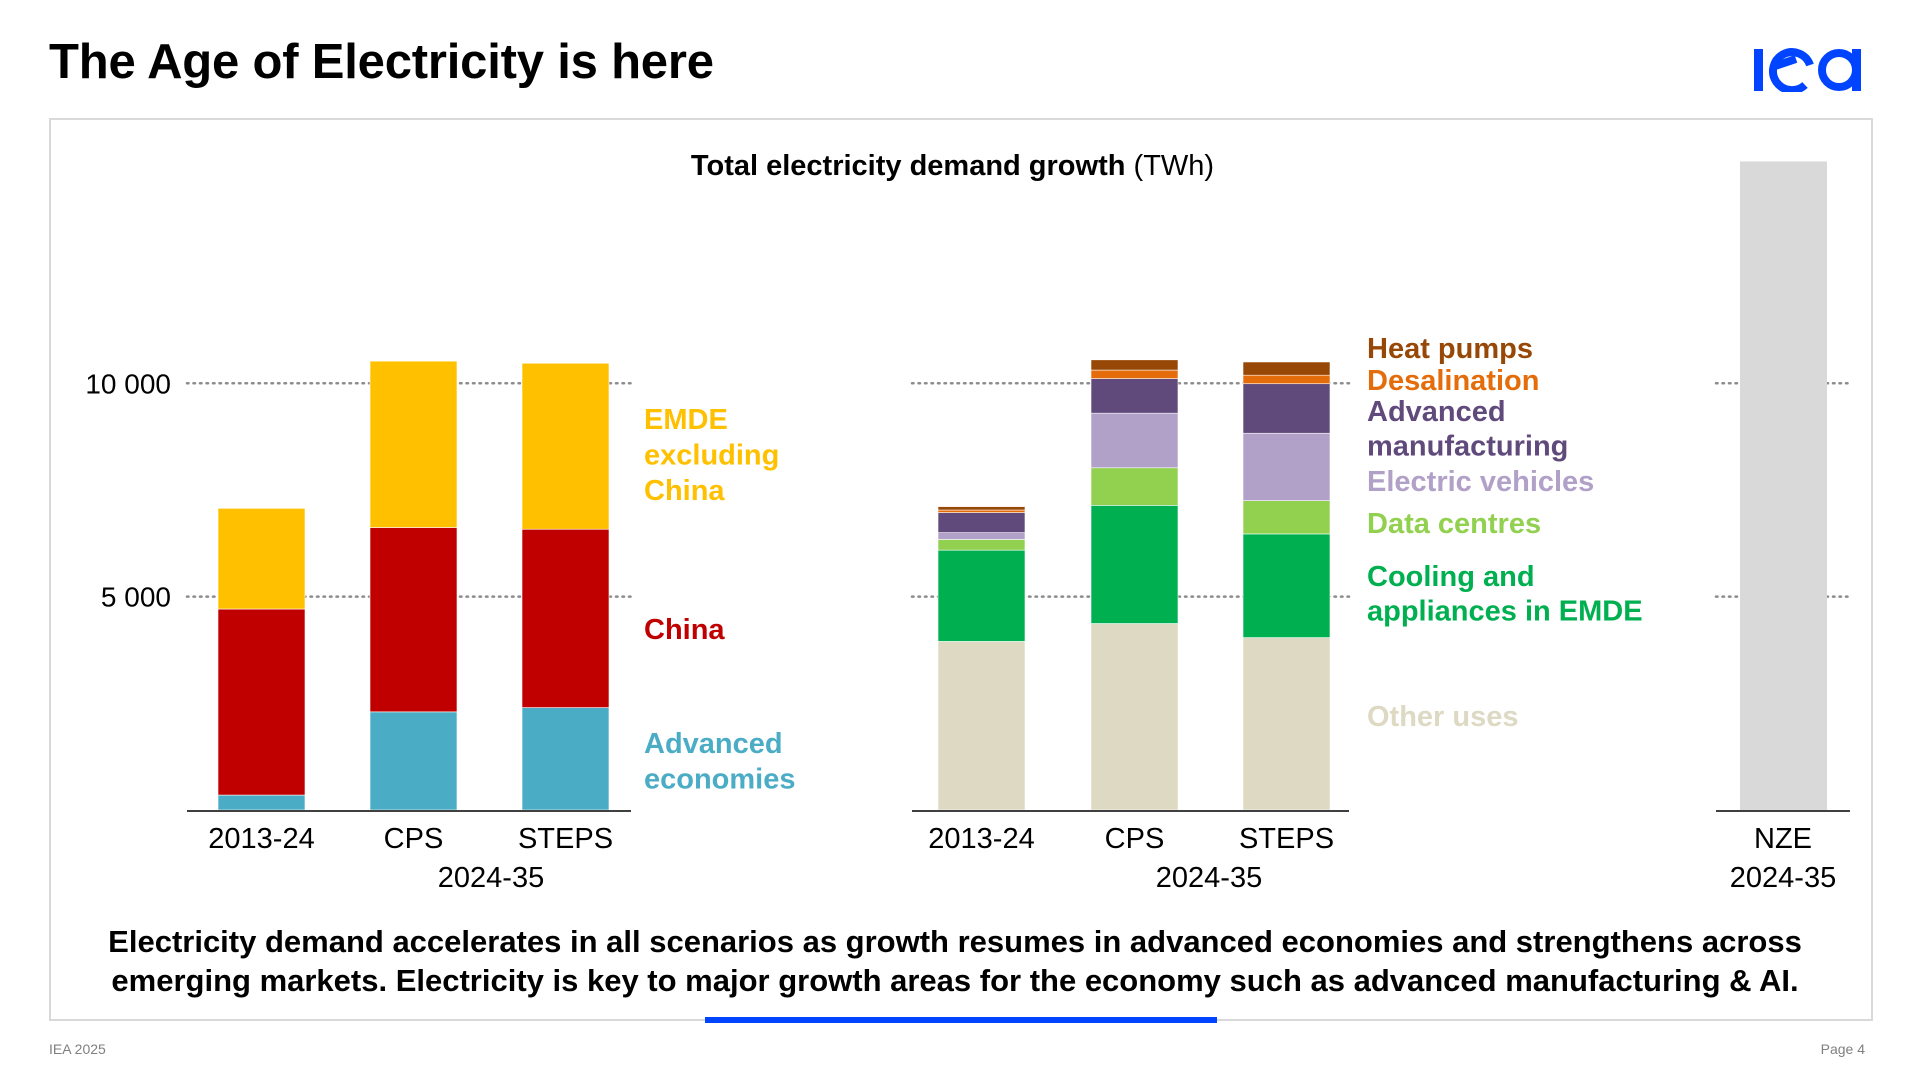 This screenshot has height=1066, width=1905. Describe the element at coordinates (1758, 70) in the screenshot. I see `logo-bar` at that location.